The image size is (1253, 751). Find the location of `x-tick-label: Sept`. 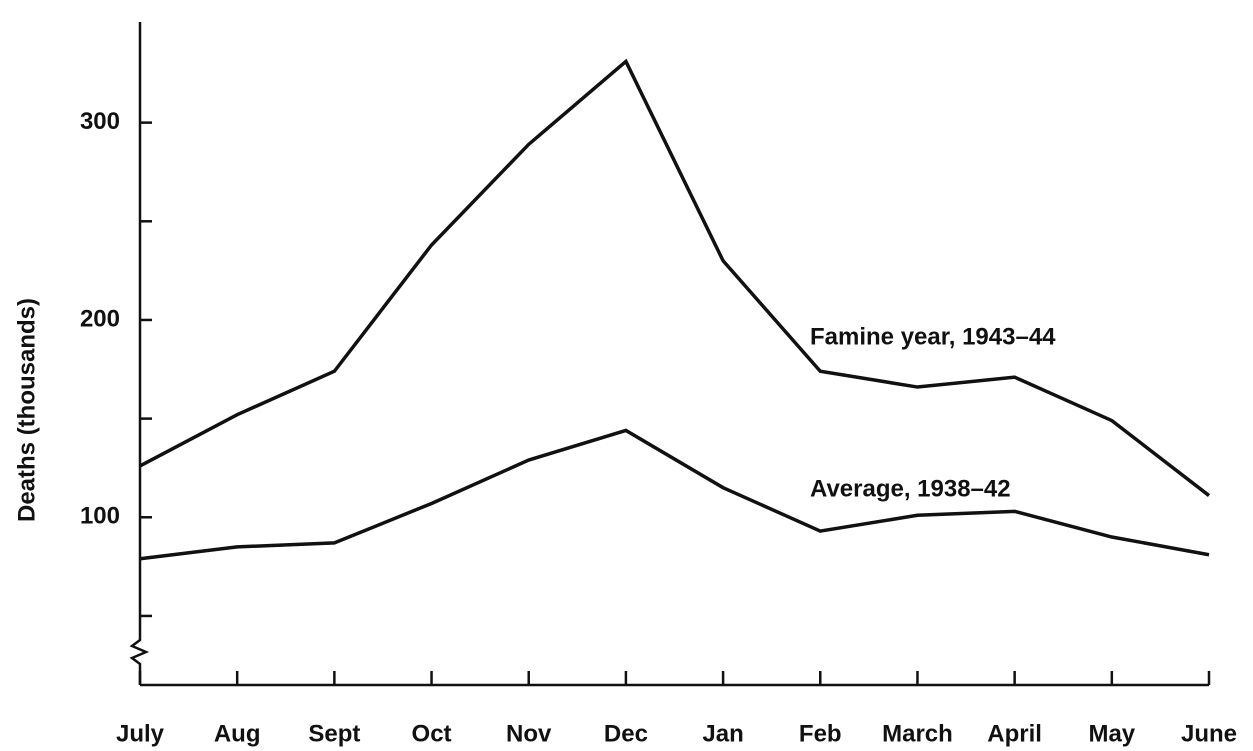

x-tick-label: Sept is located at coordinates (334, 733).